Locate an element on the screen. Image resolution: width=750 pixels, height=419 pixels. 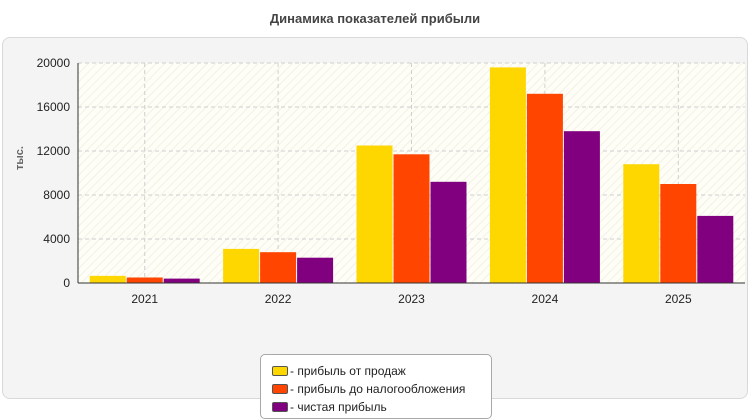
chart-title: Динамика показателей прибыли is located at coordinates (375, 18).